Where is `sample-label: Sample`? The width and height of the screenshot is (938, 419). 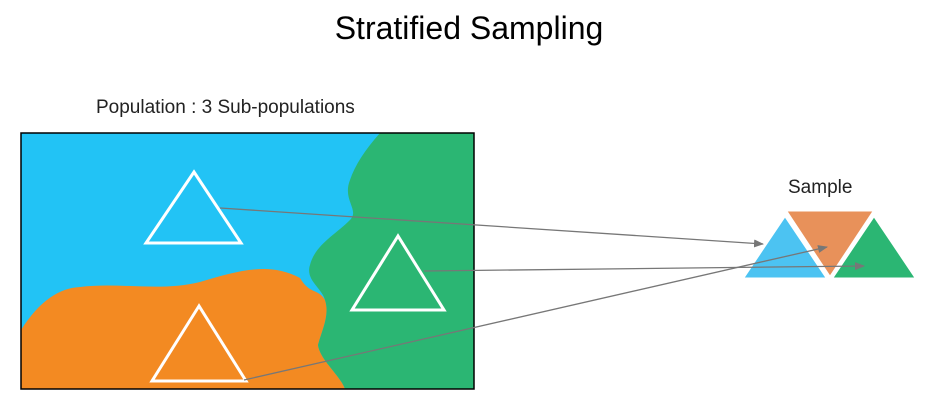 sample-label: Sample is located at coordinates (820, 187).